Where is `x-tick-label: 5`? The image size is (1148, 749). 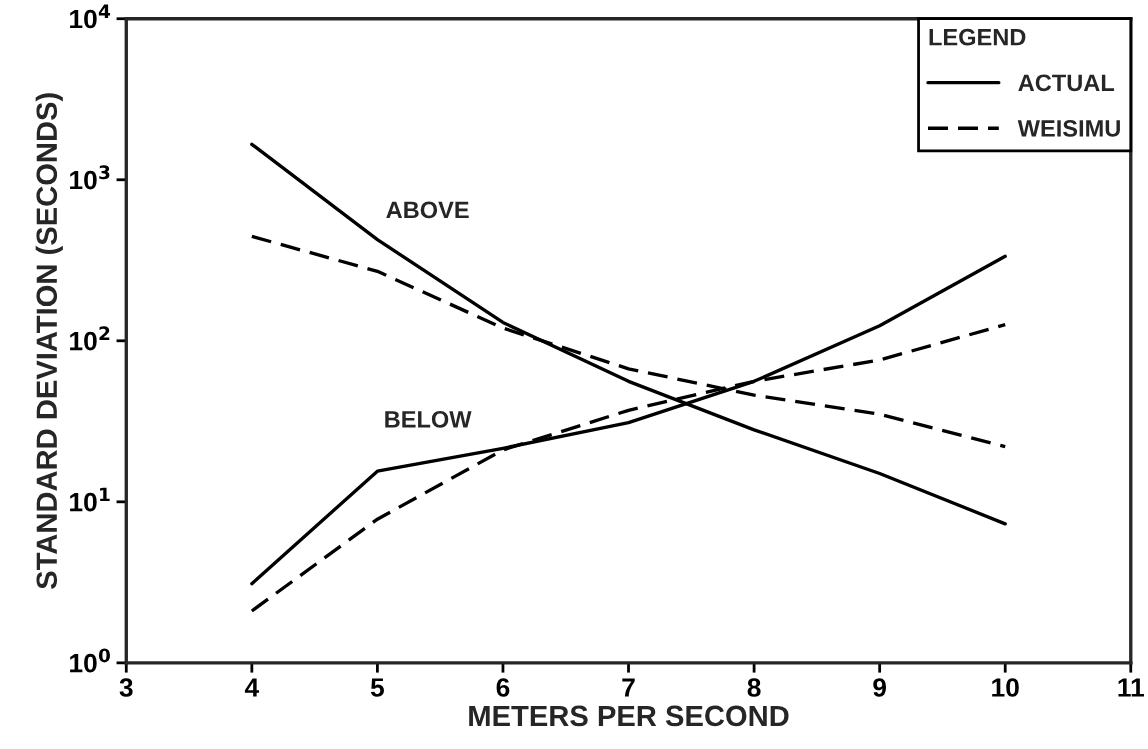
x-tick-label: 5 is located at coordinates (377, 687).